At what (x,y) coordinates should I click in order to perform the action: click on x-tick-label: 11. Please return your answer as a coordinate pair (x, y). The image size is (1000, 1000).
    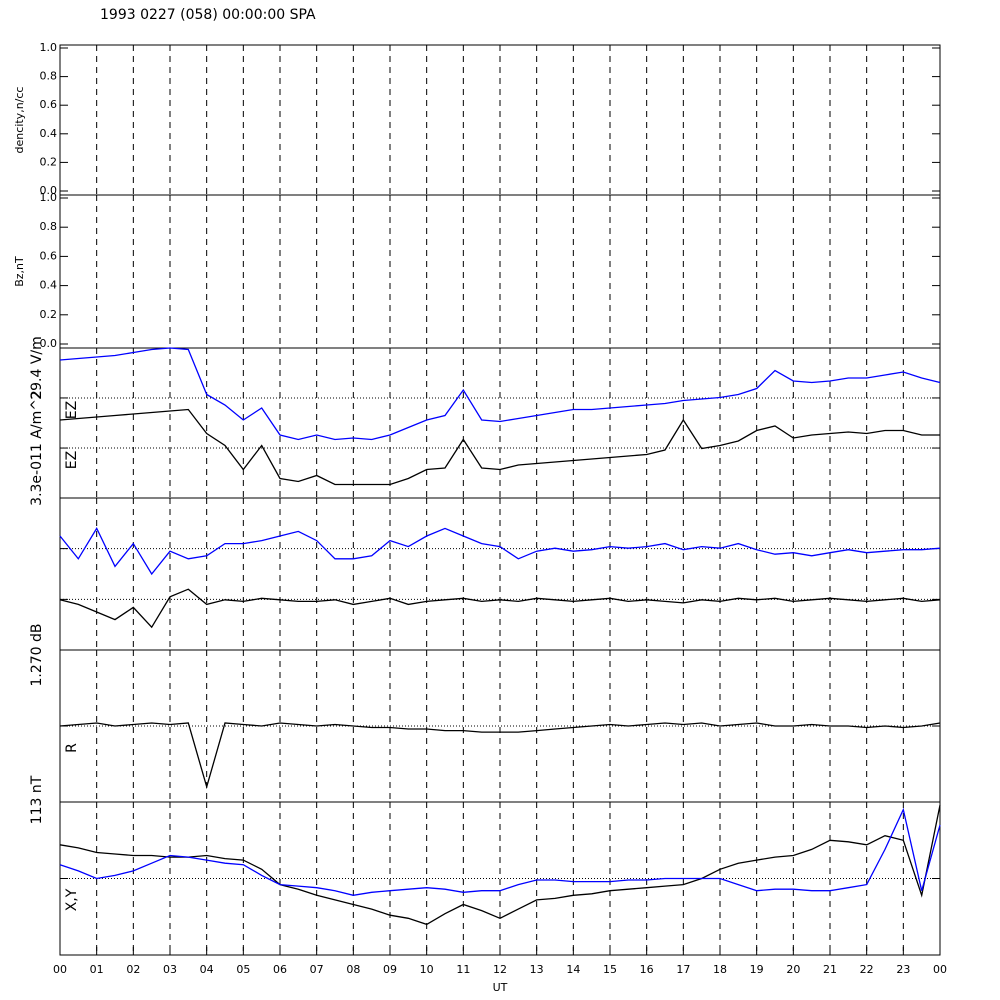
    Looking at the image, I should click on (463, 969).